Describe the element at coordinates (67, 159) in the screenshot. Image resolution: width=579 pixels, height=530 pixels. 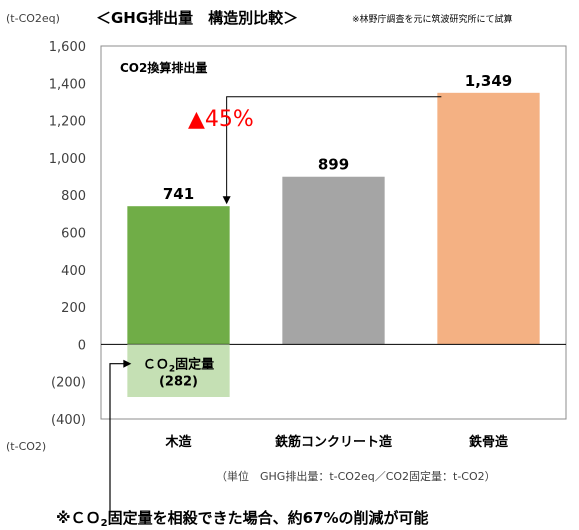
I see `y-tick-label: 1,000` at that location.